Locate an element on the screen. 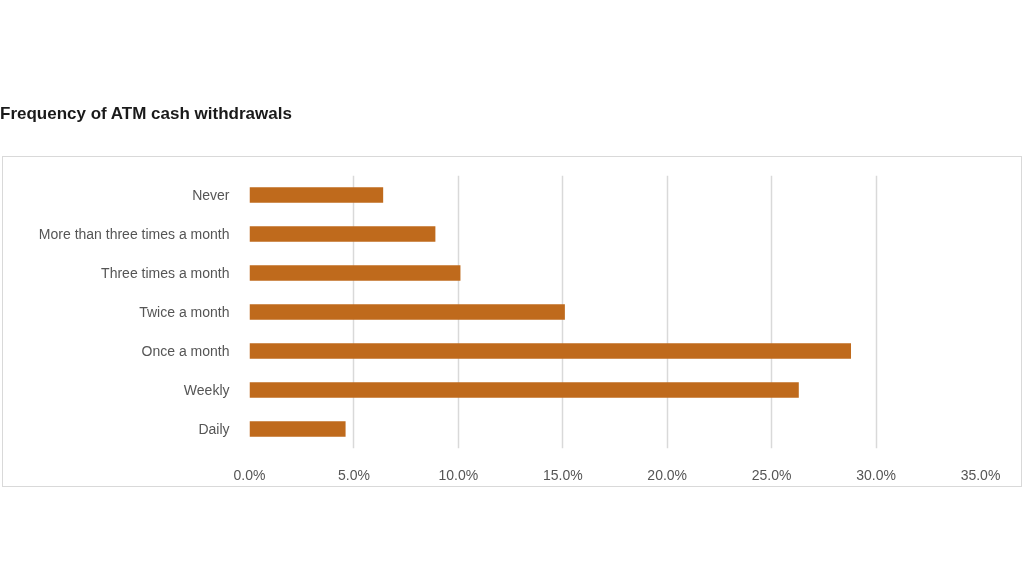  y-tick-label: Never is located at coordinates (211, 195).